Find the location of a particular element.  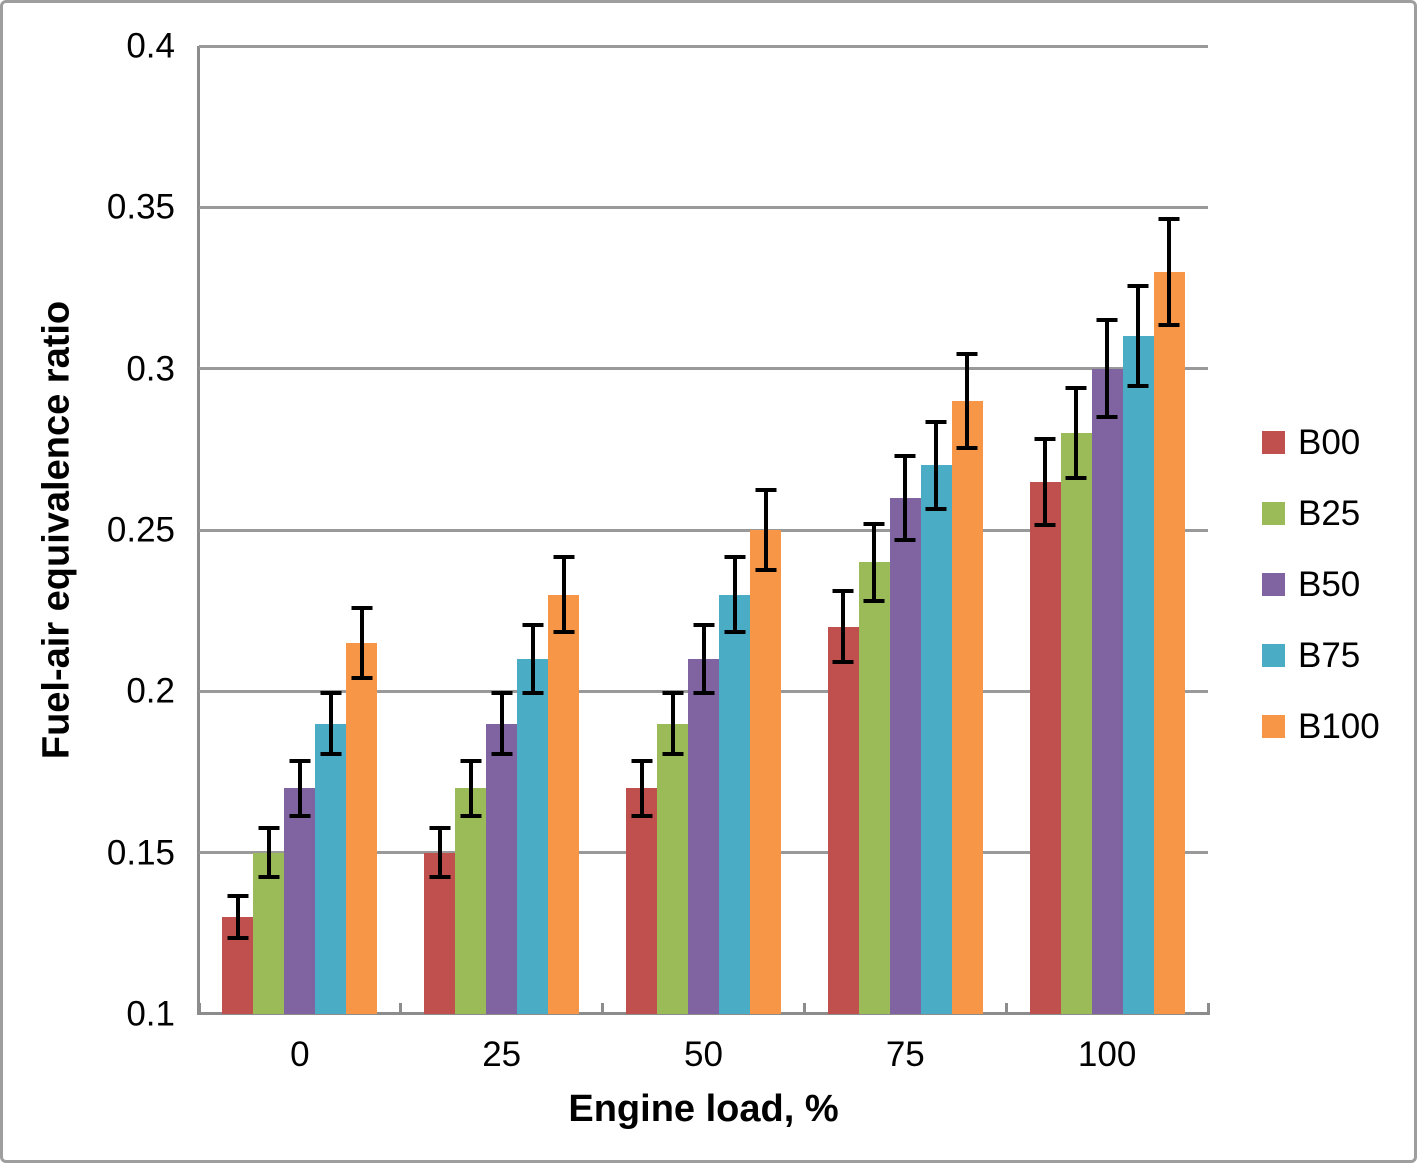

bar-B75-load75 is located at coordinates (936, 739).